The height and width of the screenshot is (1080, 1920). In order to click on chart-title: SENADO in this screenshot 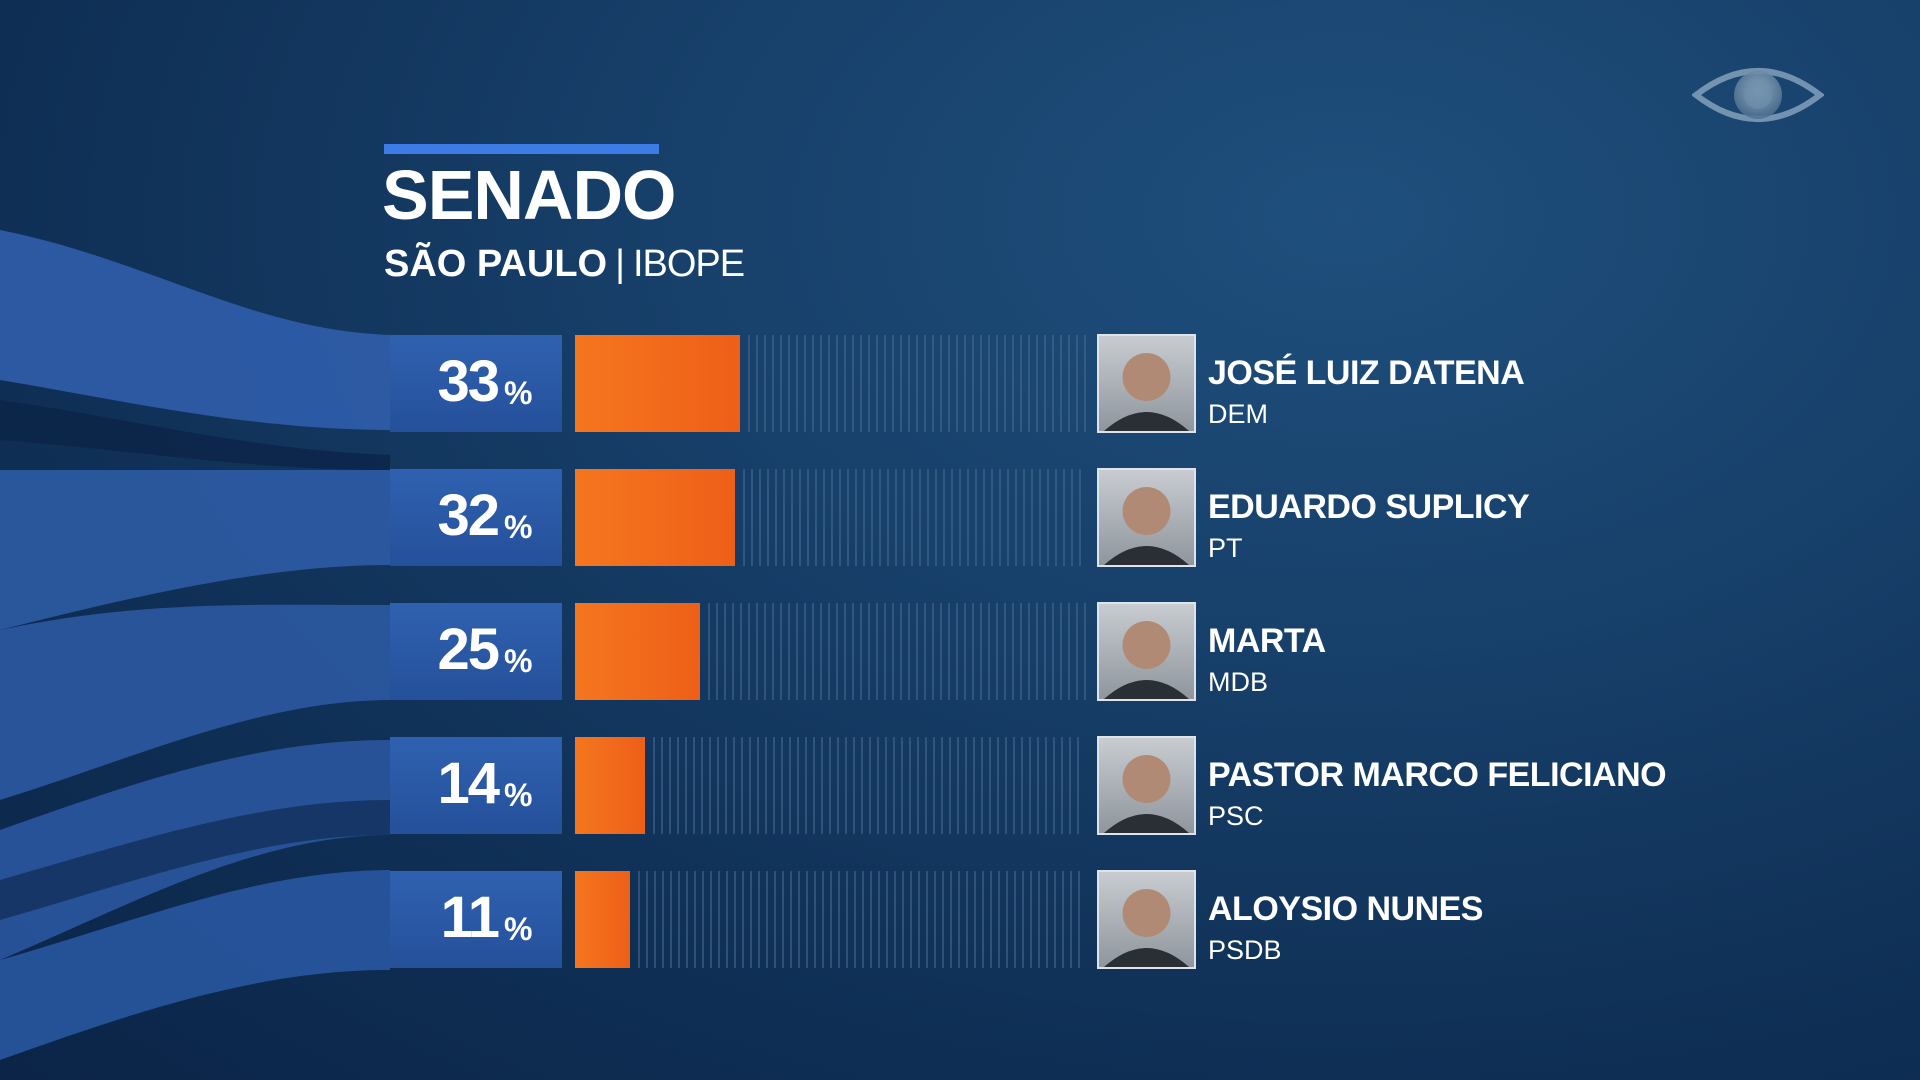, I will do `click(529, 195)`.